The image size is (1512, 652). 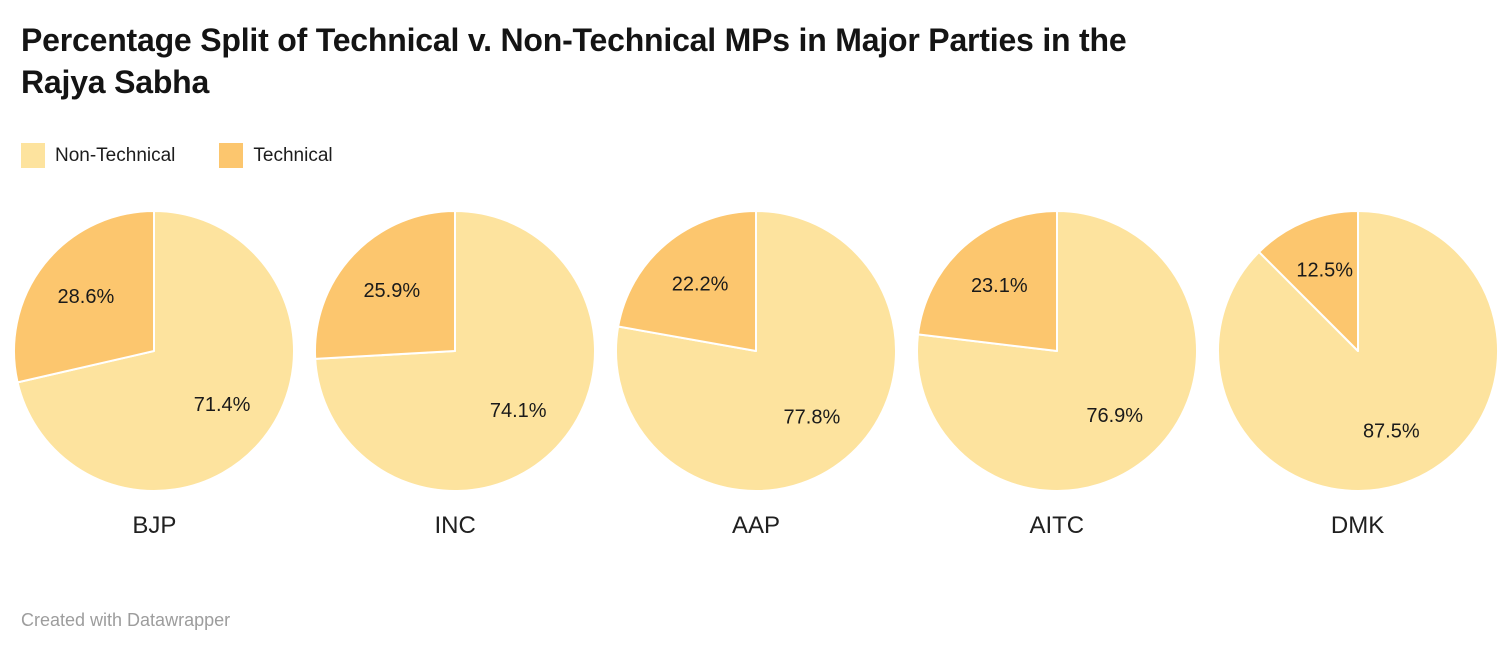 I want to click on pie-chart-bjp: 71.4% 28.6%, so click(x=154, y=351).